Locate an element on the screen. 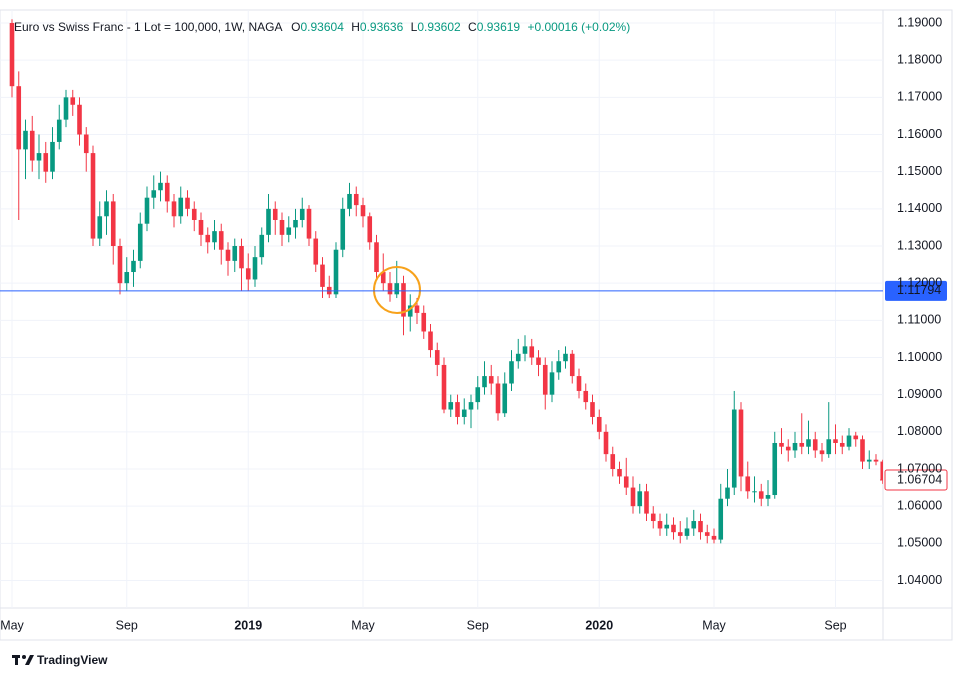 The width and height of the screenshot is (965, 680). y-tick-label: 1.18000 is located at coordinates (919, 59).